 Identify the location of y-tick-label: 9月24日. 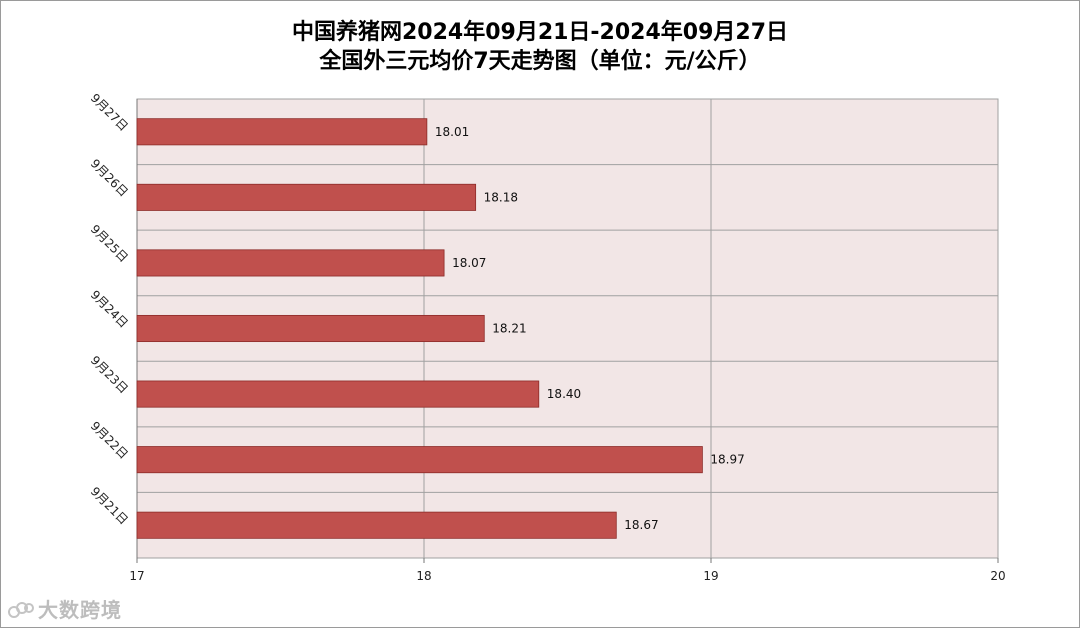
(109, 309).